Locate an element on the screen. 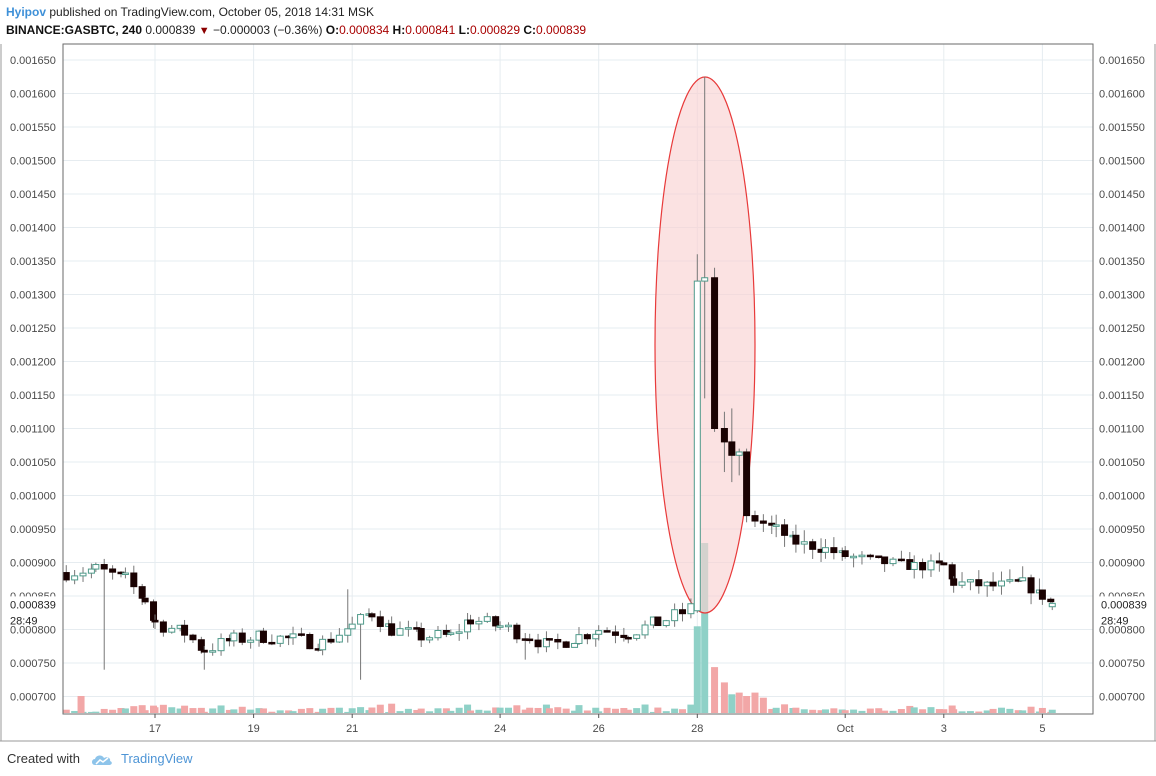 The width and height of the screenshot is (1156, 776). y-tick-label-right: 0.000750 is located at coordinates (1122, 664).